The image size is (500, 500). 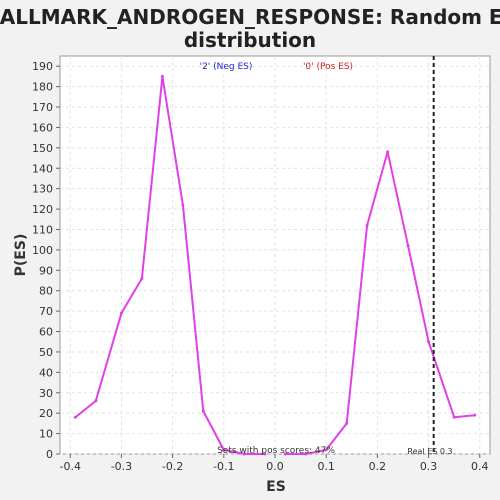 I want to click on y-tick-label: 50, so click(x=46, y=352).